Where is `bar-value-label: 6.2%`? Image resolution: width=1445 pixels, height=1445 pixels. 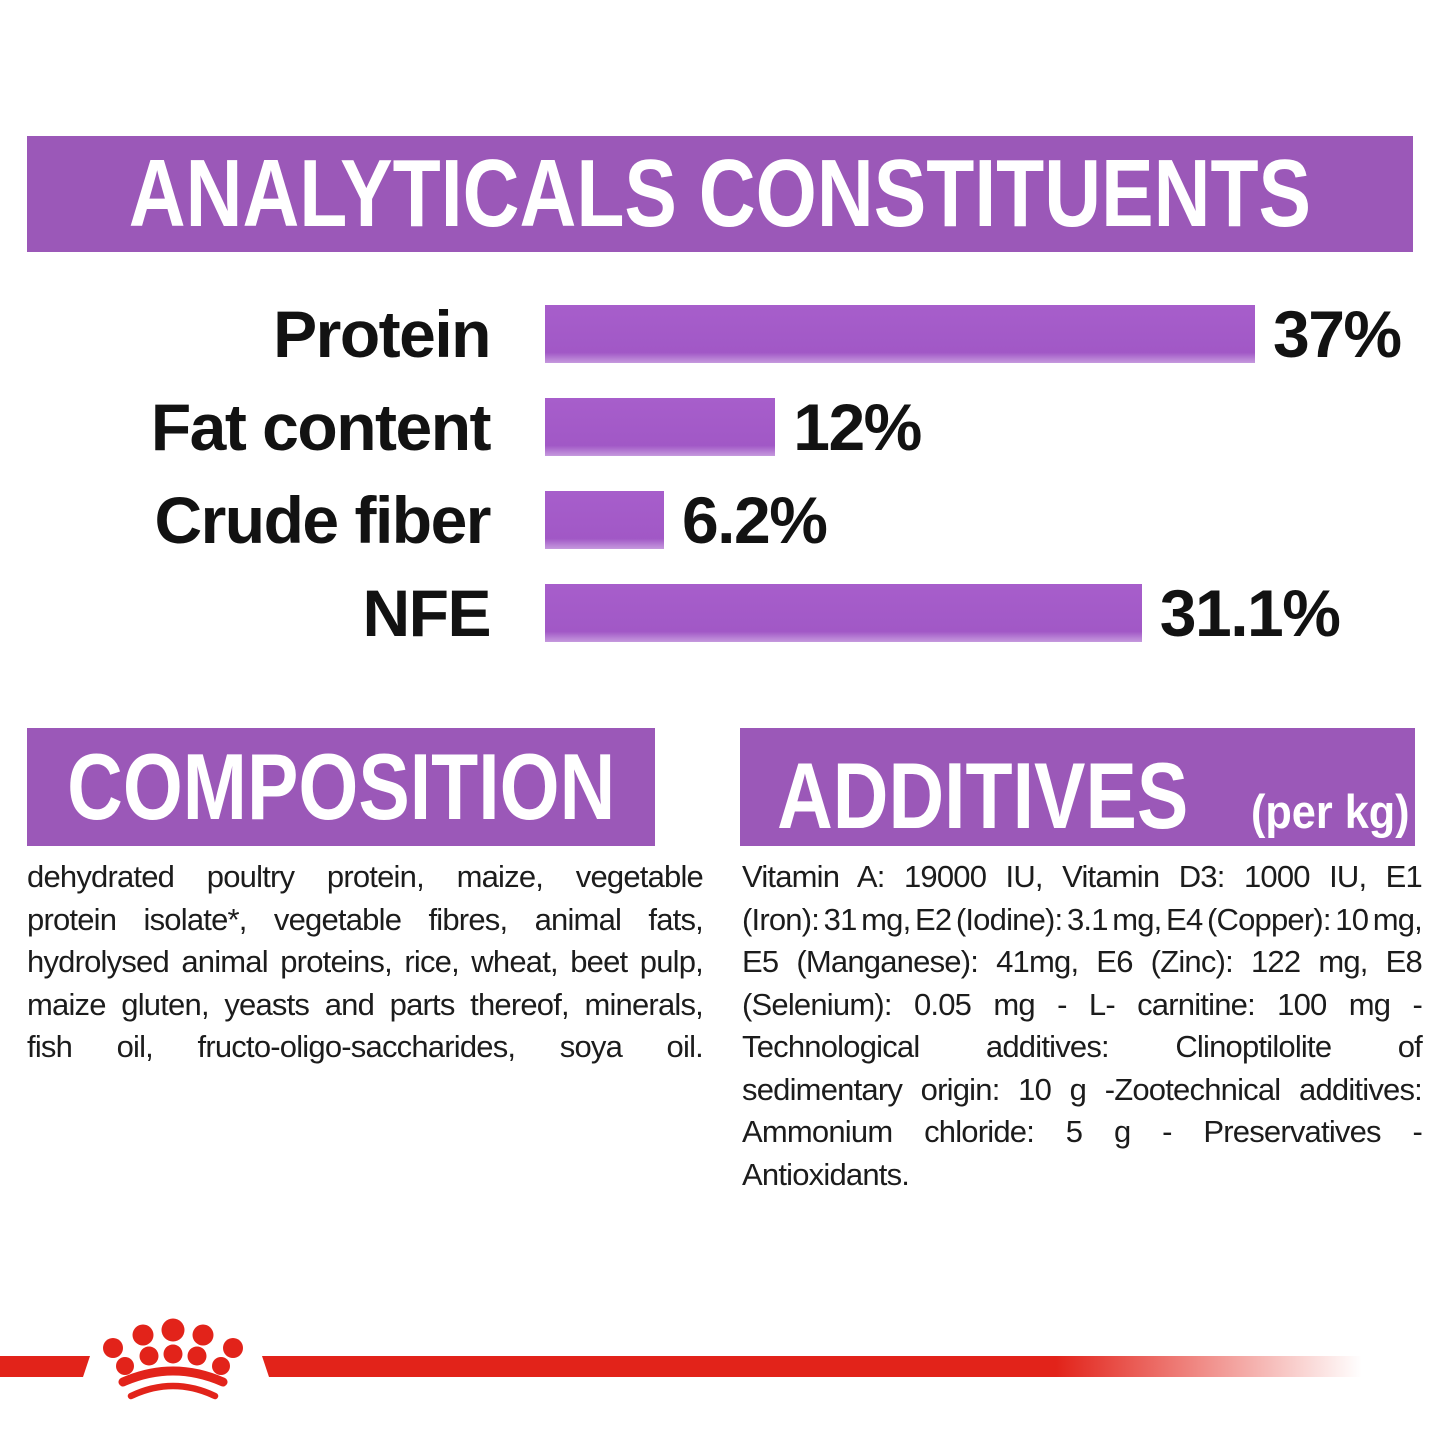 bar-value-label: 6.2% is located at coordinates (754, 520).